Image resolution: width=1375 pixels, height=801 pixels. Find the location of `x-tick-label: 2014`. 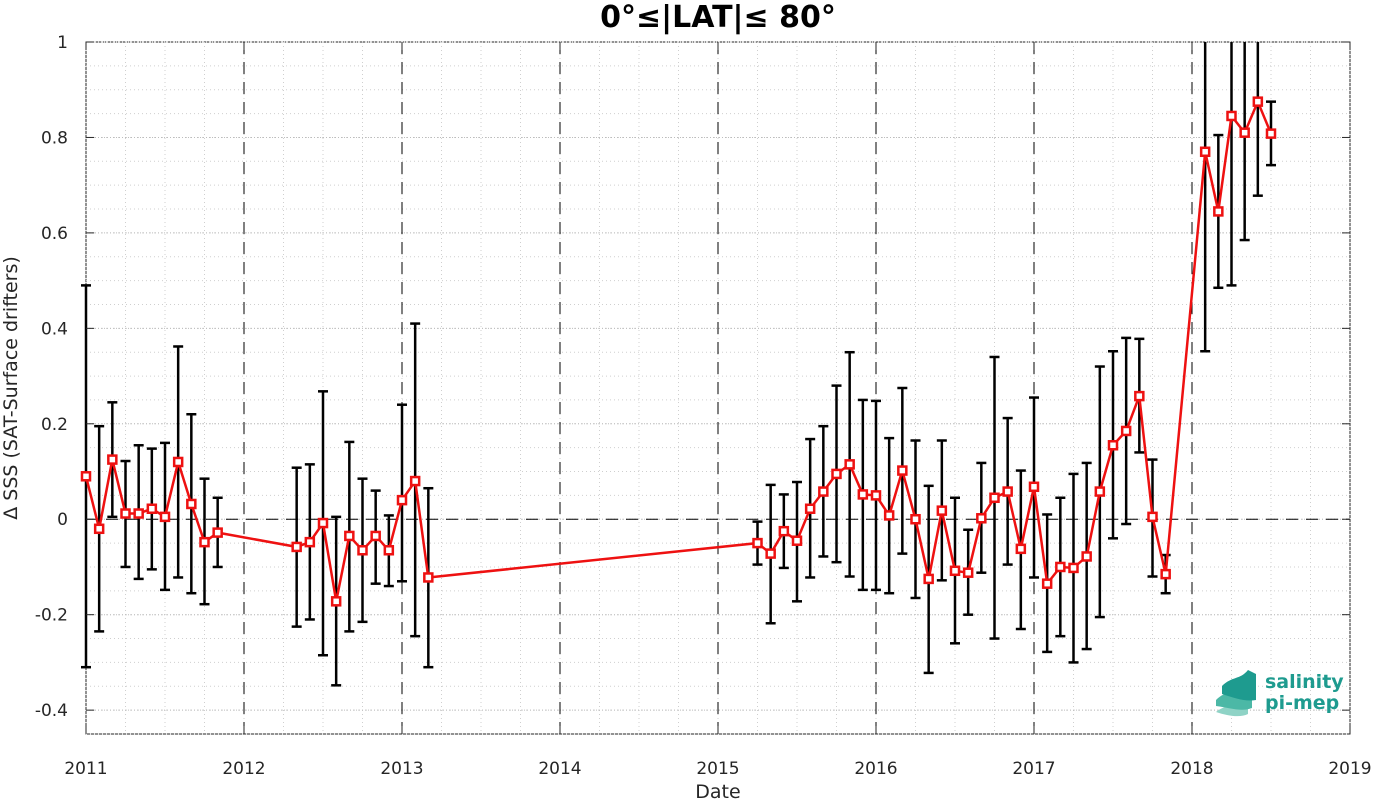

x-tick-label: 2014 is located at coordinates (559, 769).